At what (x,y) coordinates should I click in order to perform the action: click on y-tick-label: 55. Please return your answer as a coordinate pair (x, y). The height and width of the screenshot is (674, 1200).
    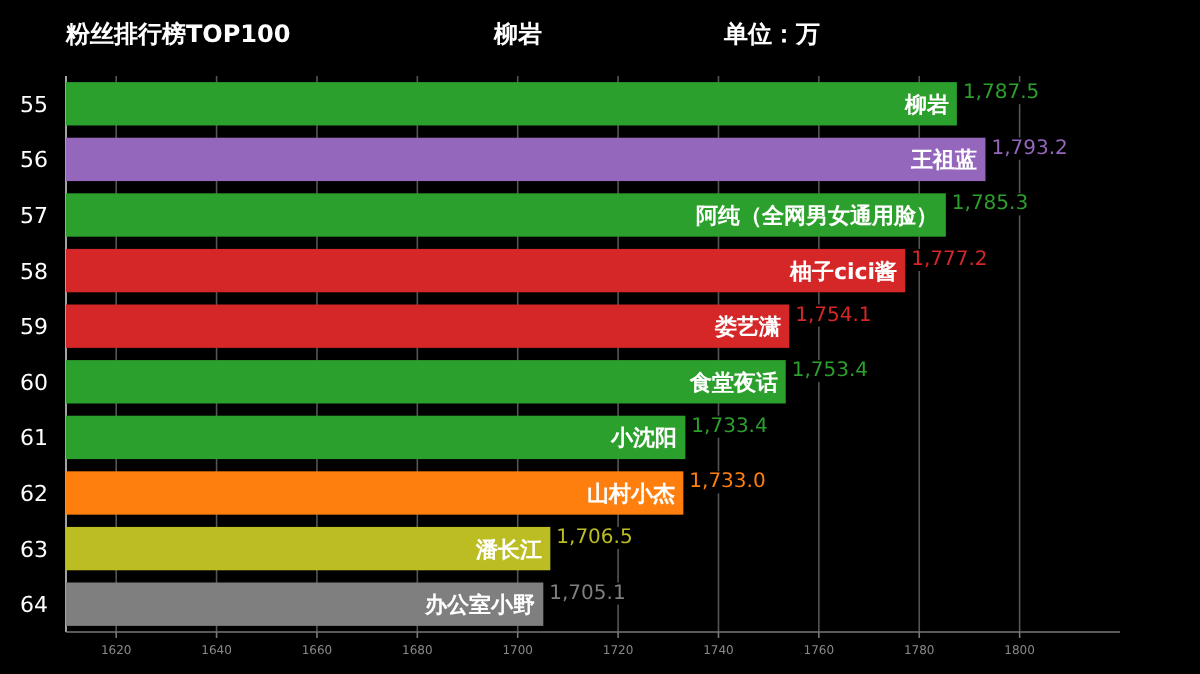
    Looking at the image, I should click on (34, 104).